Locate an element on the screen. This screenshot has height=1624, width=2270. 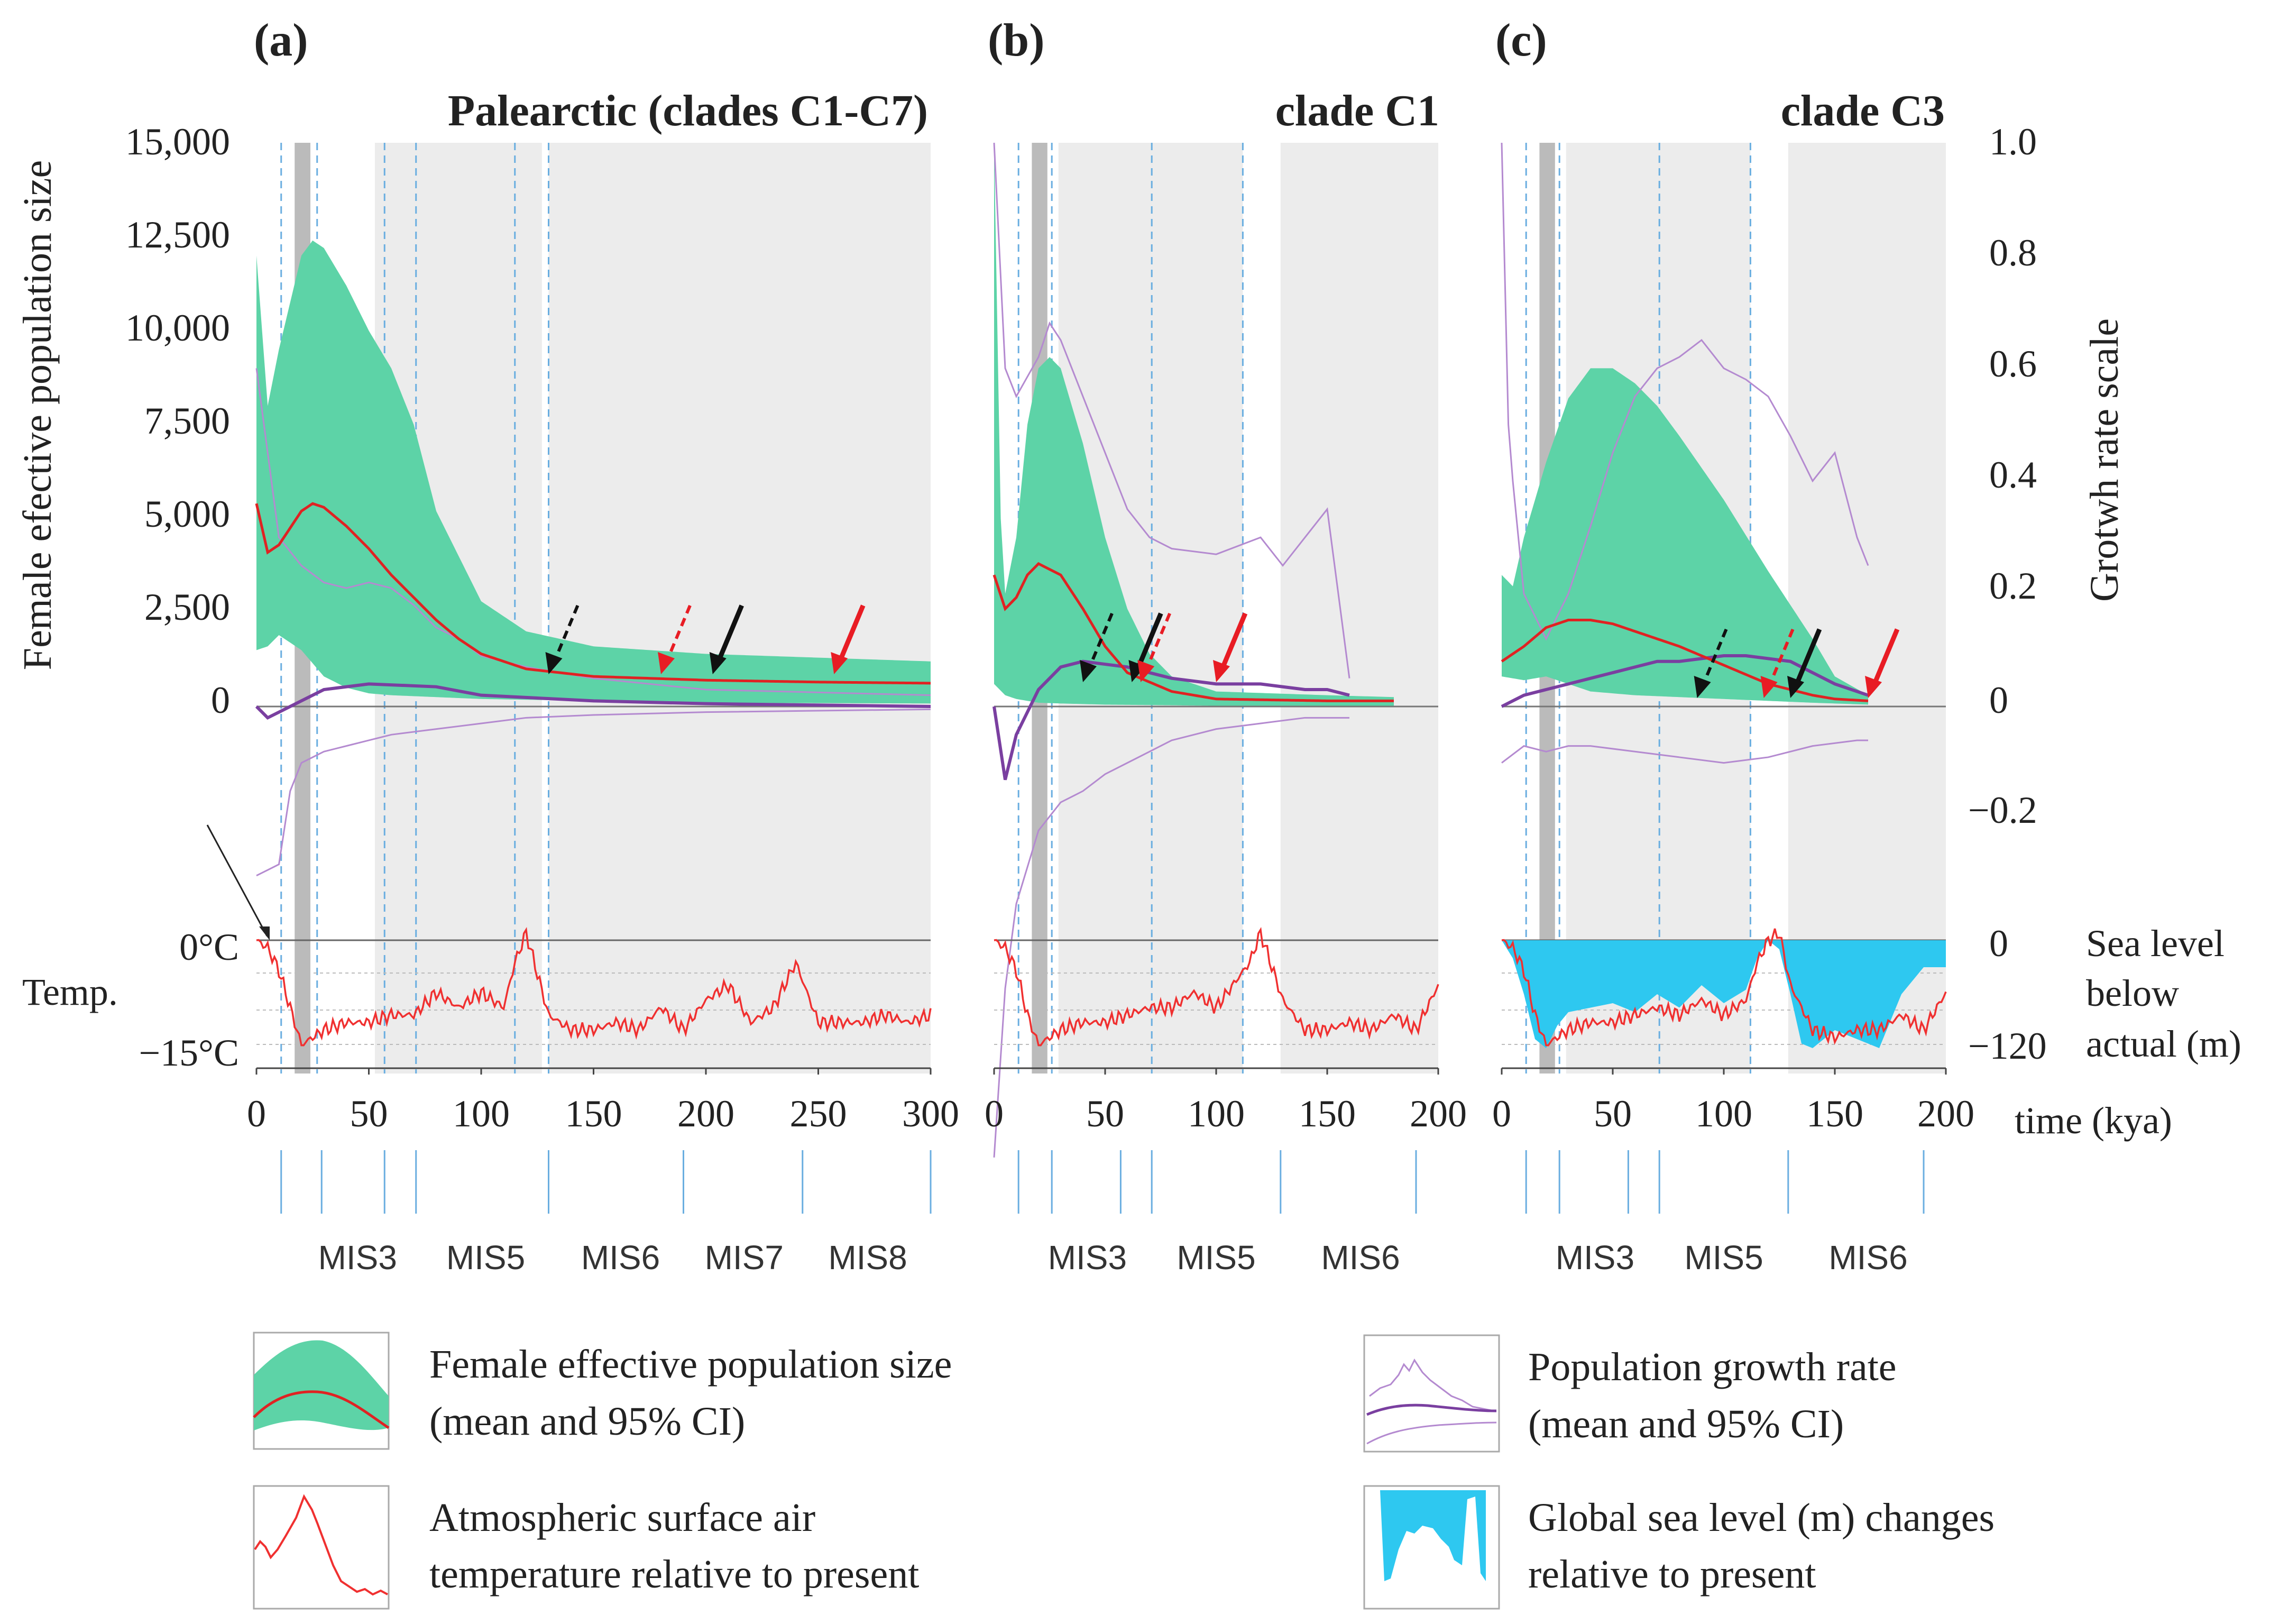
temp-tick: −15°C is located at coordinates (189, 1053).